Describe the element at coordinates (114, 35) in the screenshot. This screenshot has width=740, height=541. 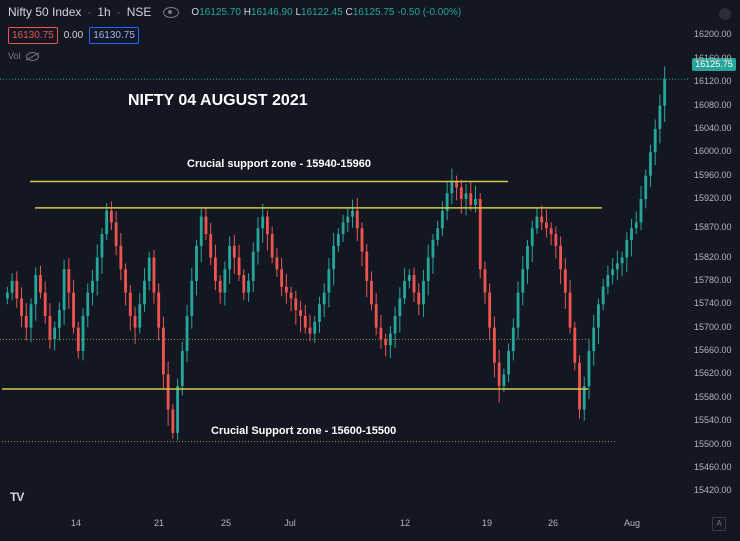
I see `buy-button: 16130.75` at that location.